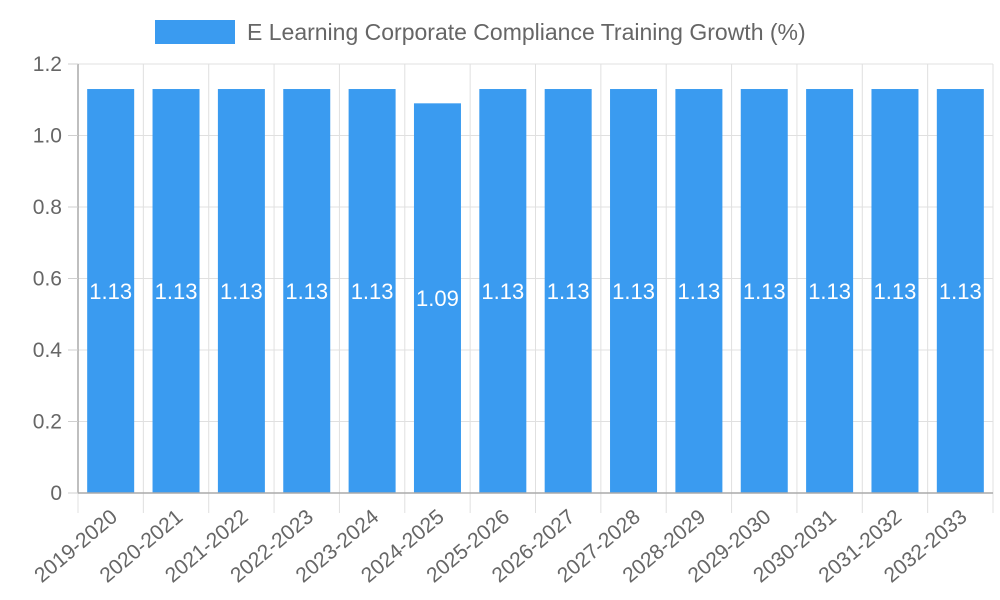 The height and width of the screenshot is (600, 1000). What do you see at coordinates (56, 493) in the screenshot?
I see `y-tick-label: 0` at bounding box center [56, 493].